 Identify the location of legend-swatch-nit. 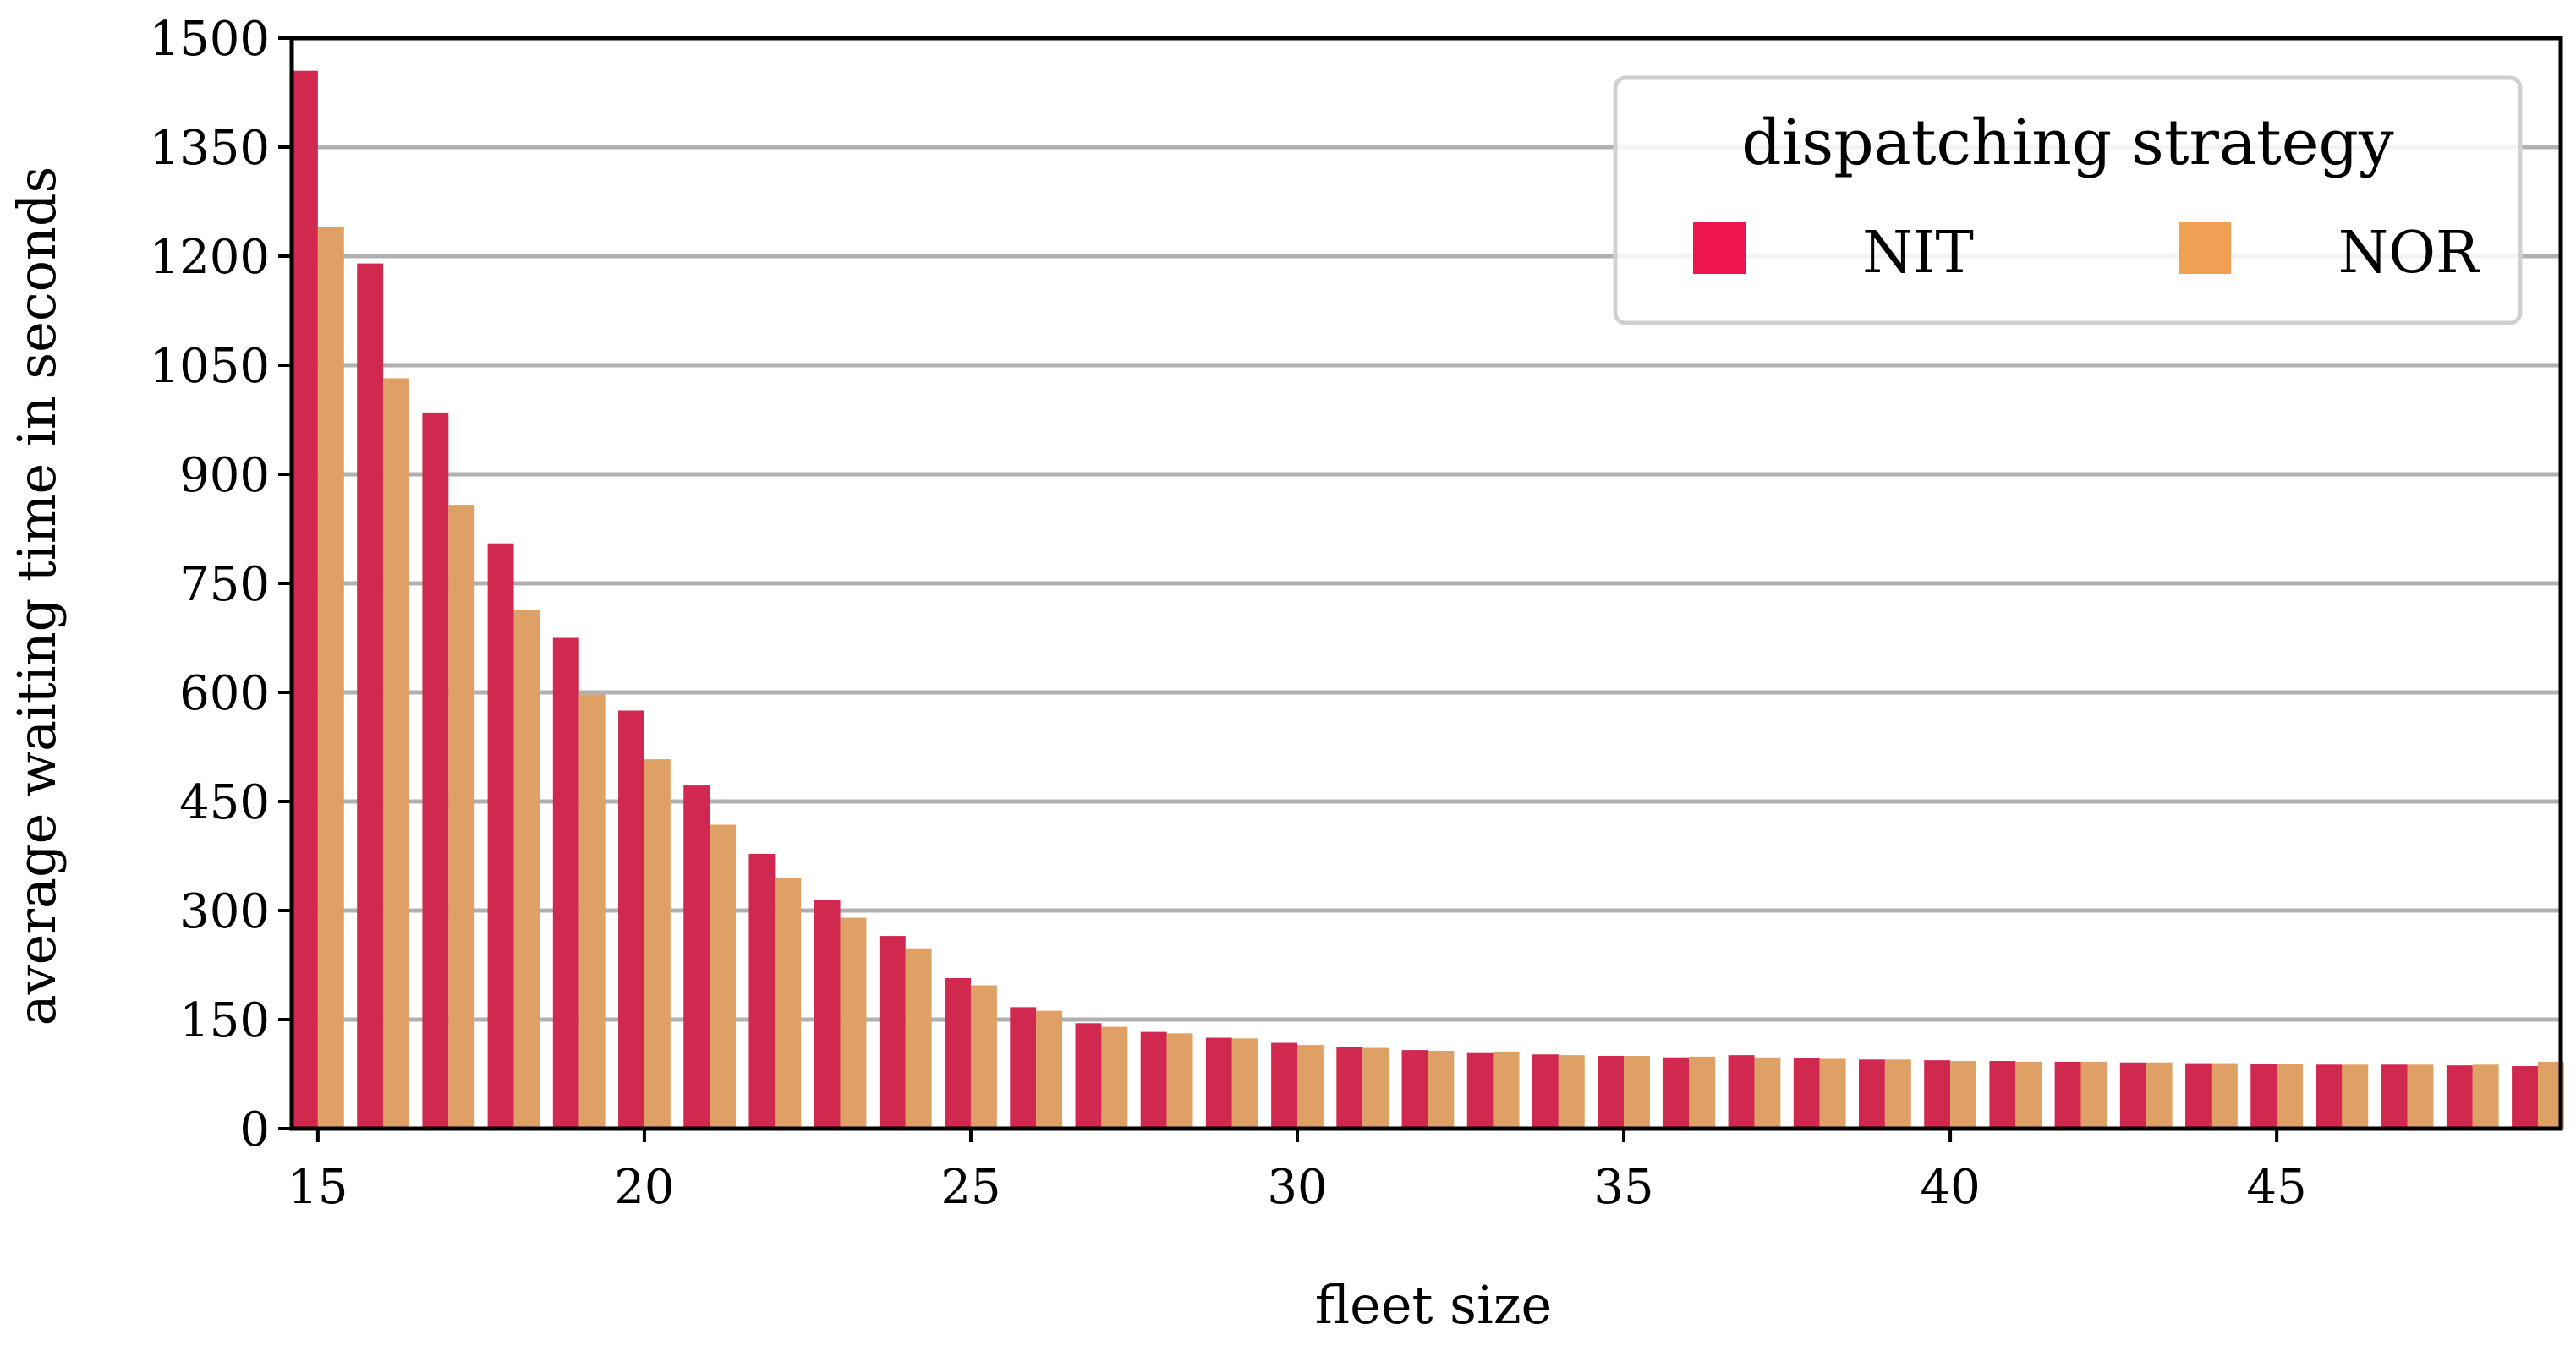
(1719, 248).